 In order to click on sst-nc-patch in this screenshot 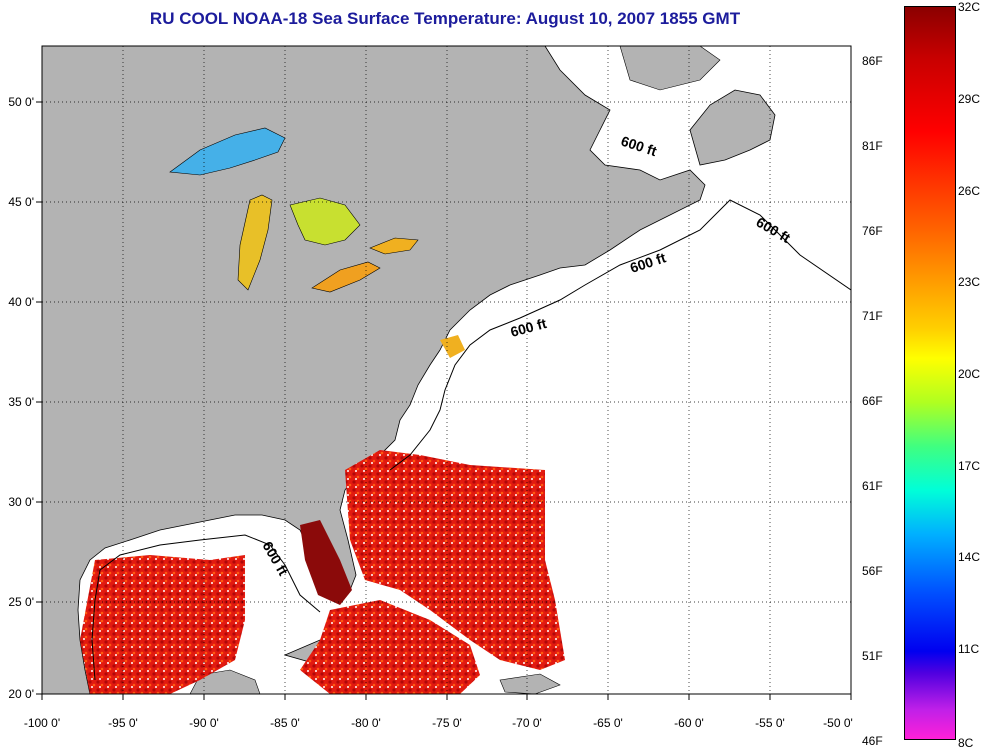, I will do `click(452, 346)`.